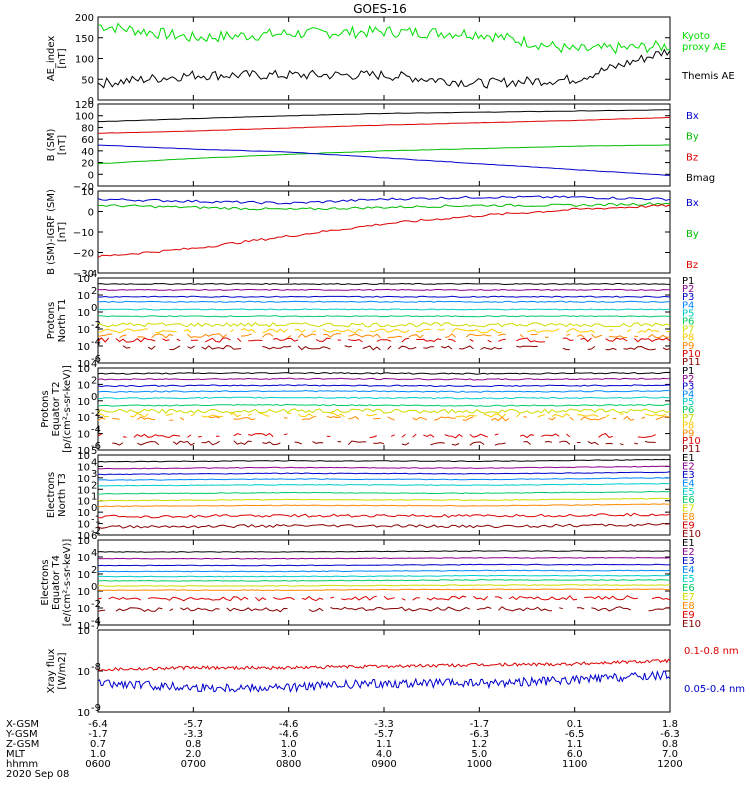  What do you see at coordinates (87, 152) in the screenshot?
I see `y-tick-label: 40` at bounding box center [87, 152].